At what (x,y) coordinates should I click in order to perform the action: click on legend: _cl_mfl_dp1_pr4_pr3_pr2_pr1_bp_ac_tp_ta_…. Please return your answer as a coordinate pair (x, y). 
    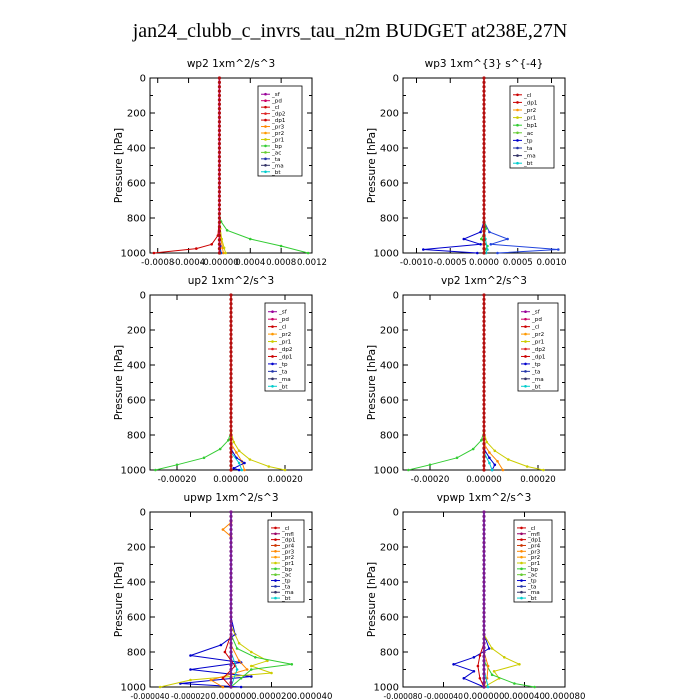
    Looking at the image, I should click on (533, 561).